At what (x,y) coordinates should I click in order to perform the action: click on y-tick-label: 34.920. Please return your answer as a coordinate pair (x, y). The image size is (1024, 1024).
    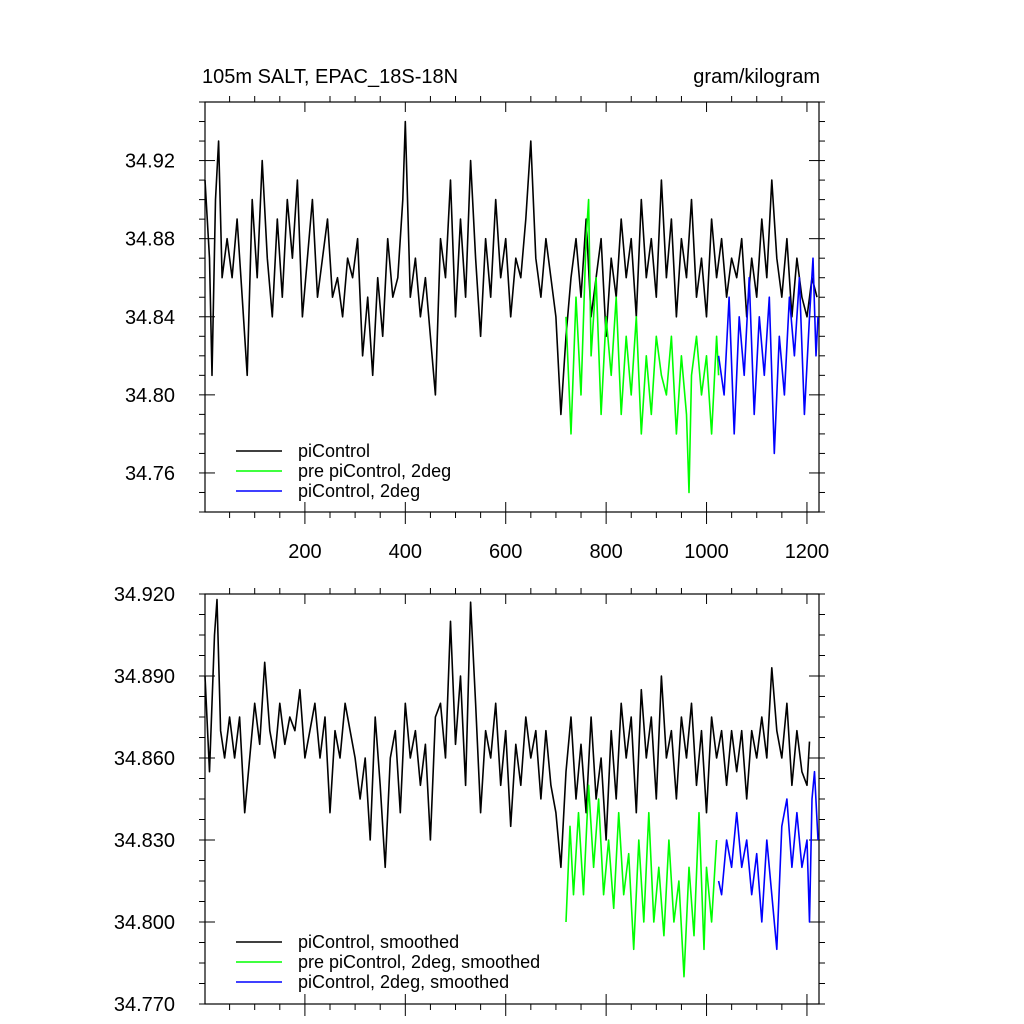
    Looking at the image, I should click on (144, 595).